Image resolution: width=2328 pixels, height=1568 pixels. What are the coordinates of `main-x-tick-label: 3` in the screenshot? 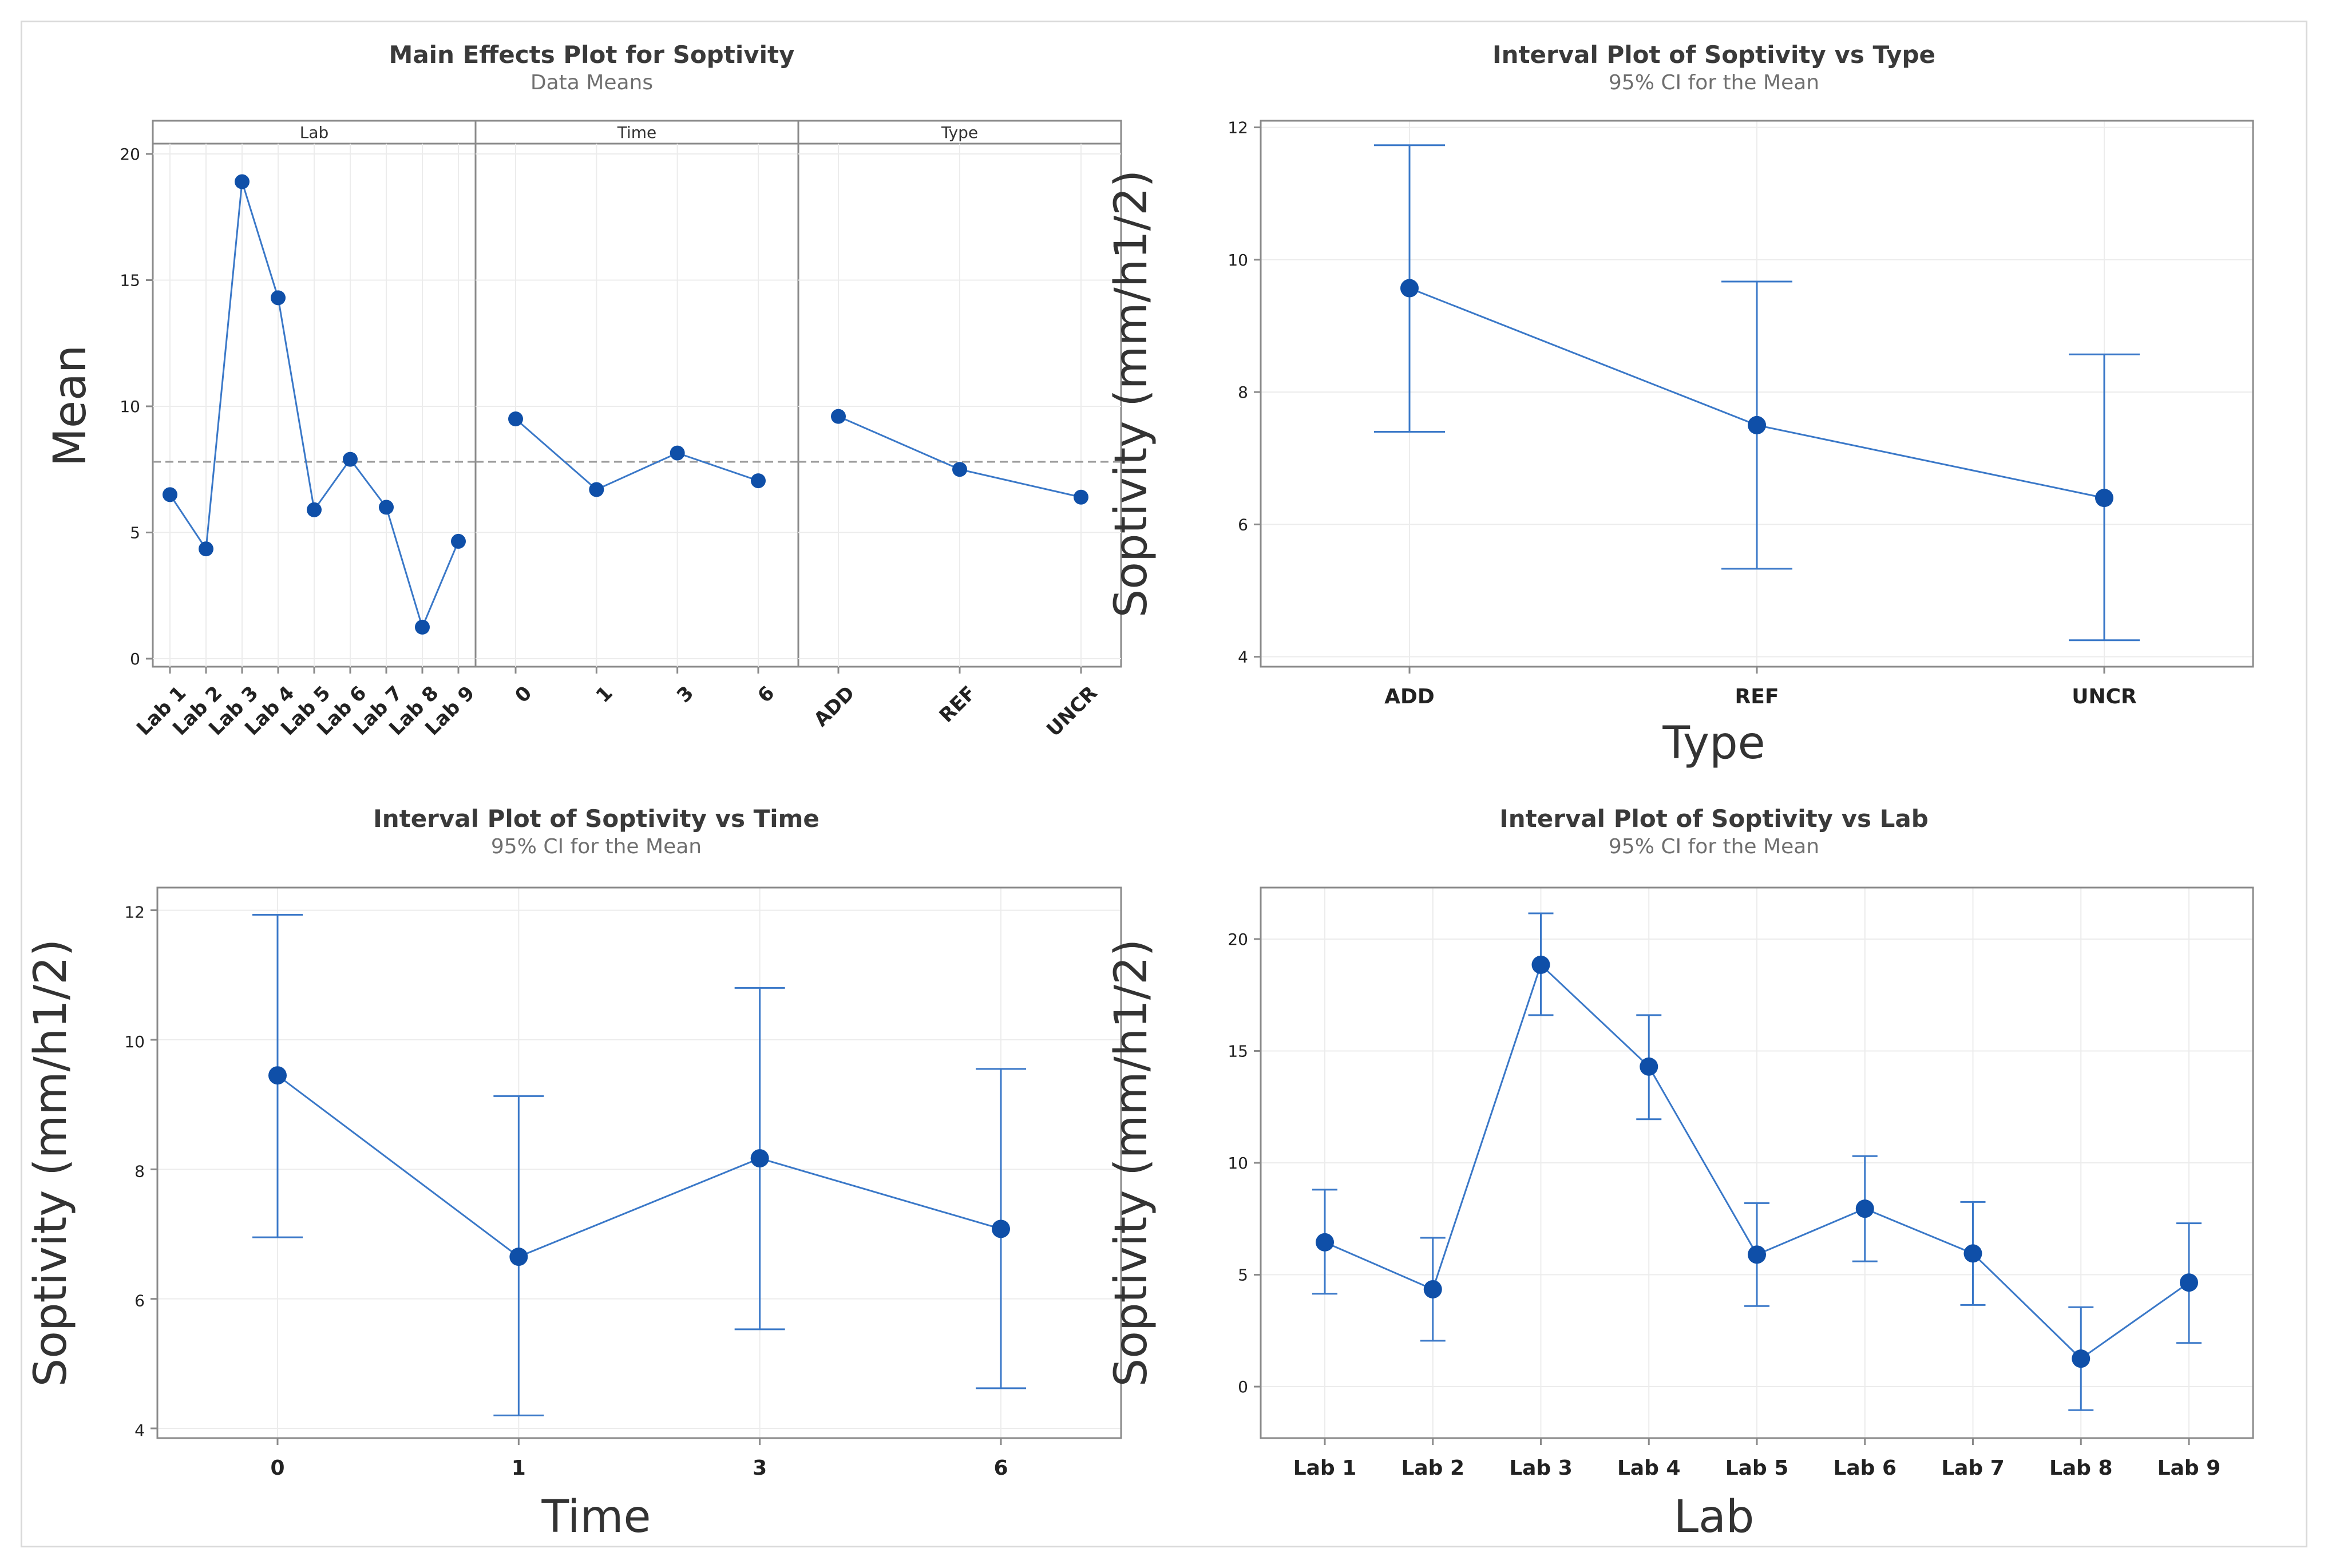 It's located at (685, 694).